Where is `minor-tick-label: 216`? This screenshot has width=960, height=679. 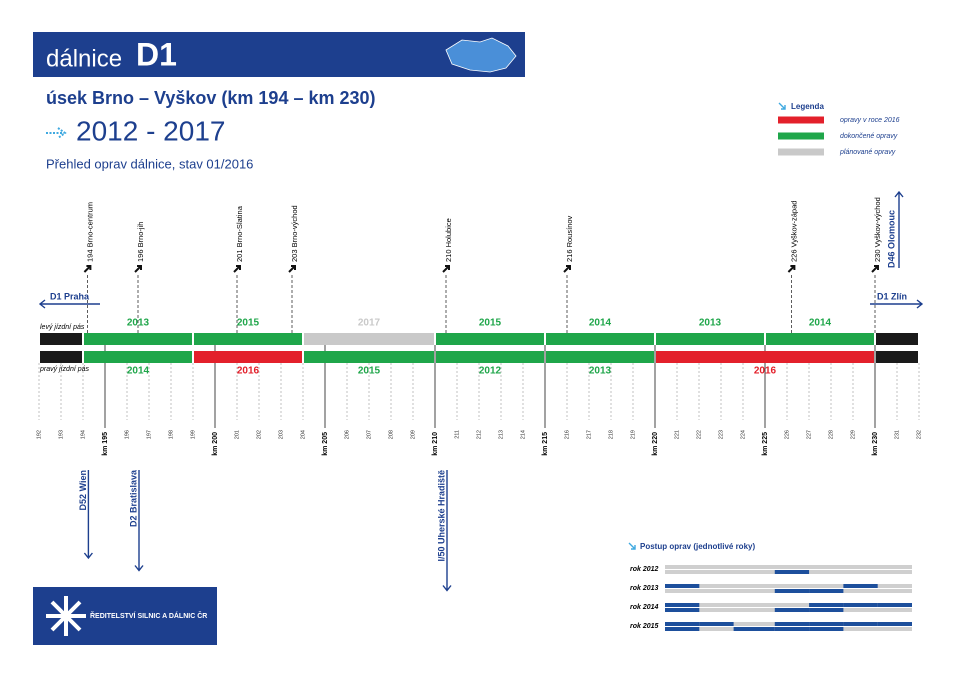 minor-tick-label: 216 is located at coordinates (567, 434).